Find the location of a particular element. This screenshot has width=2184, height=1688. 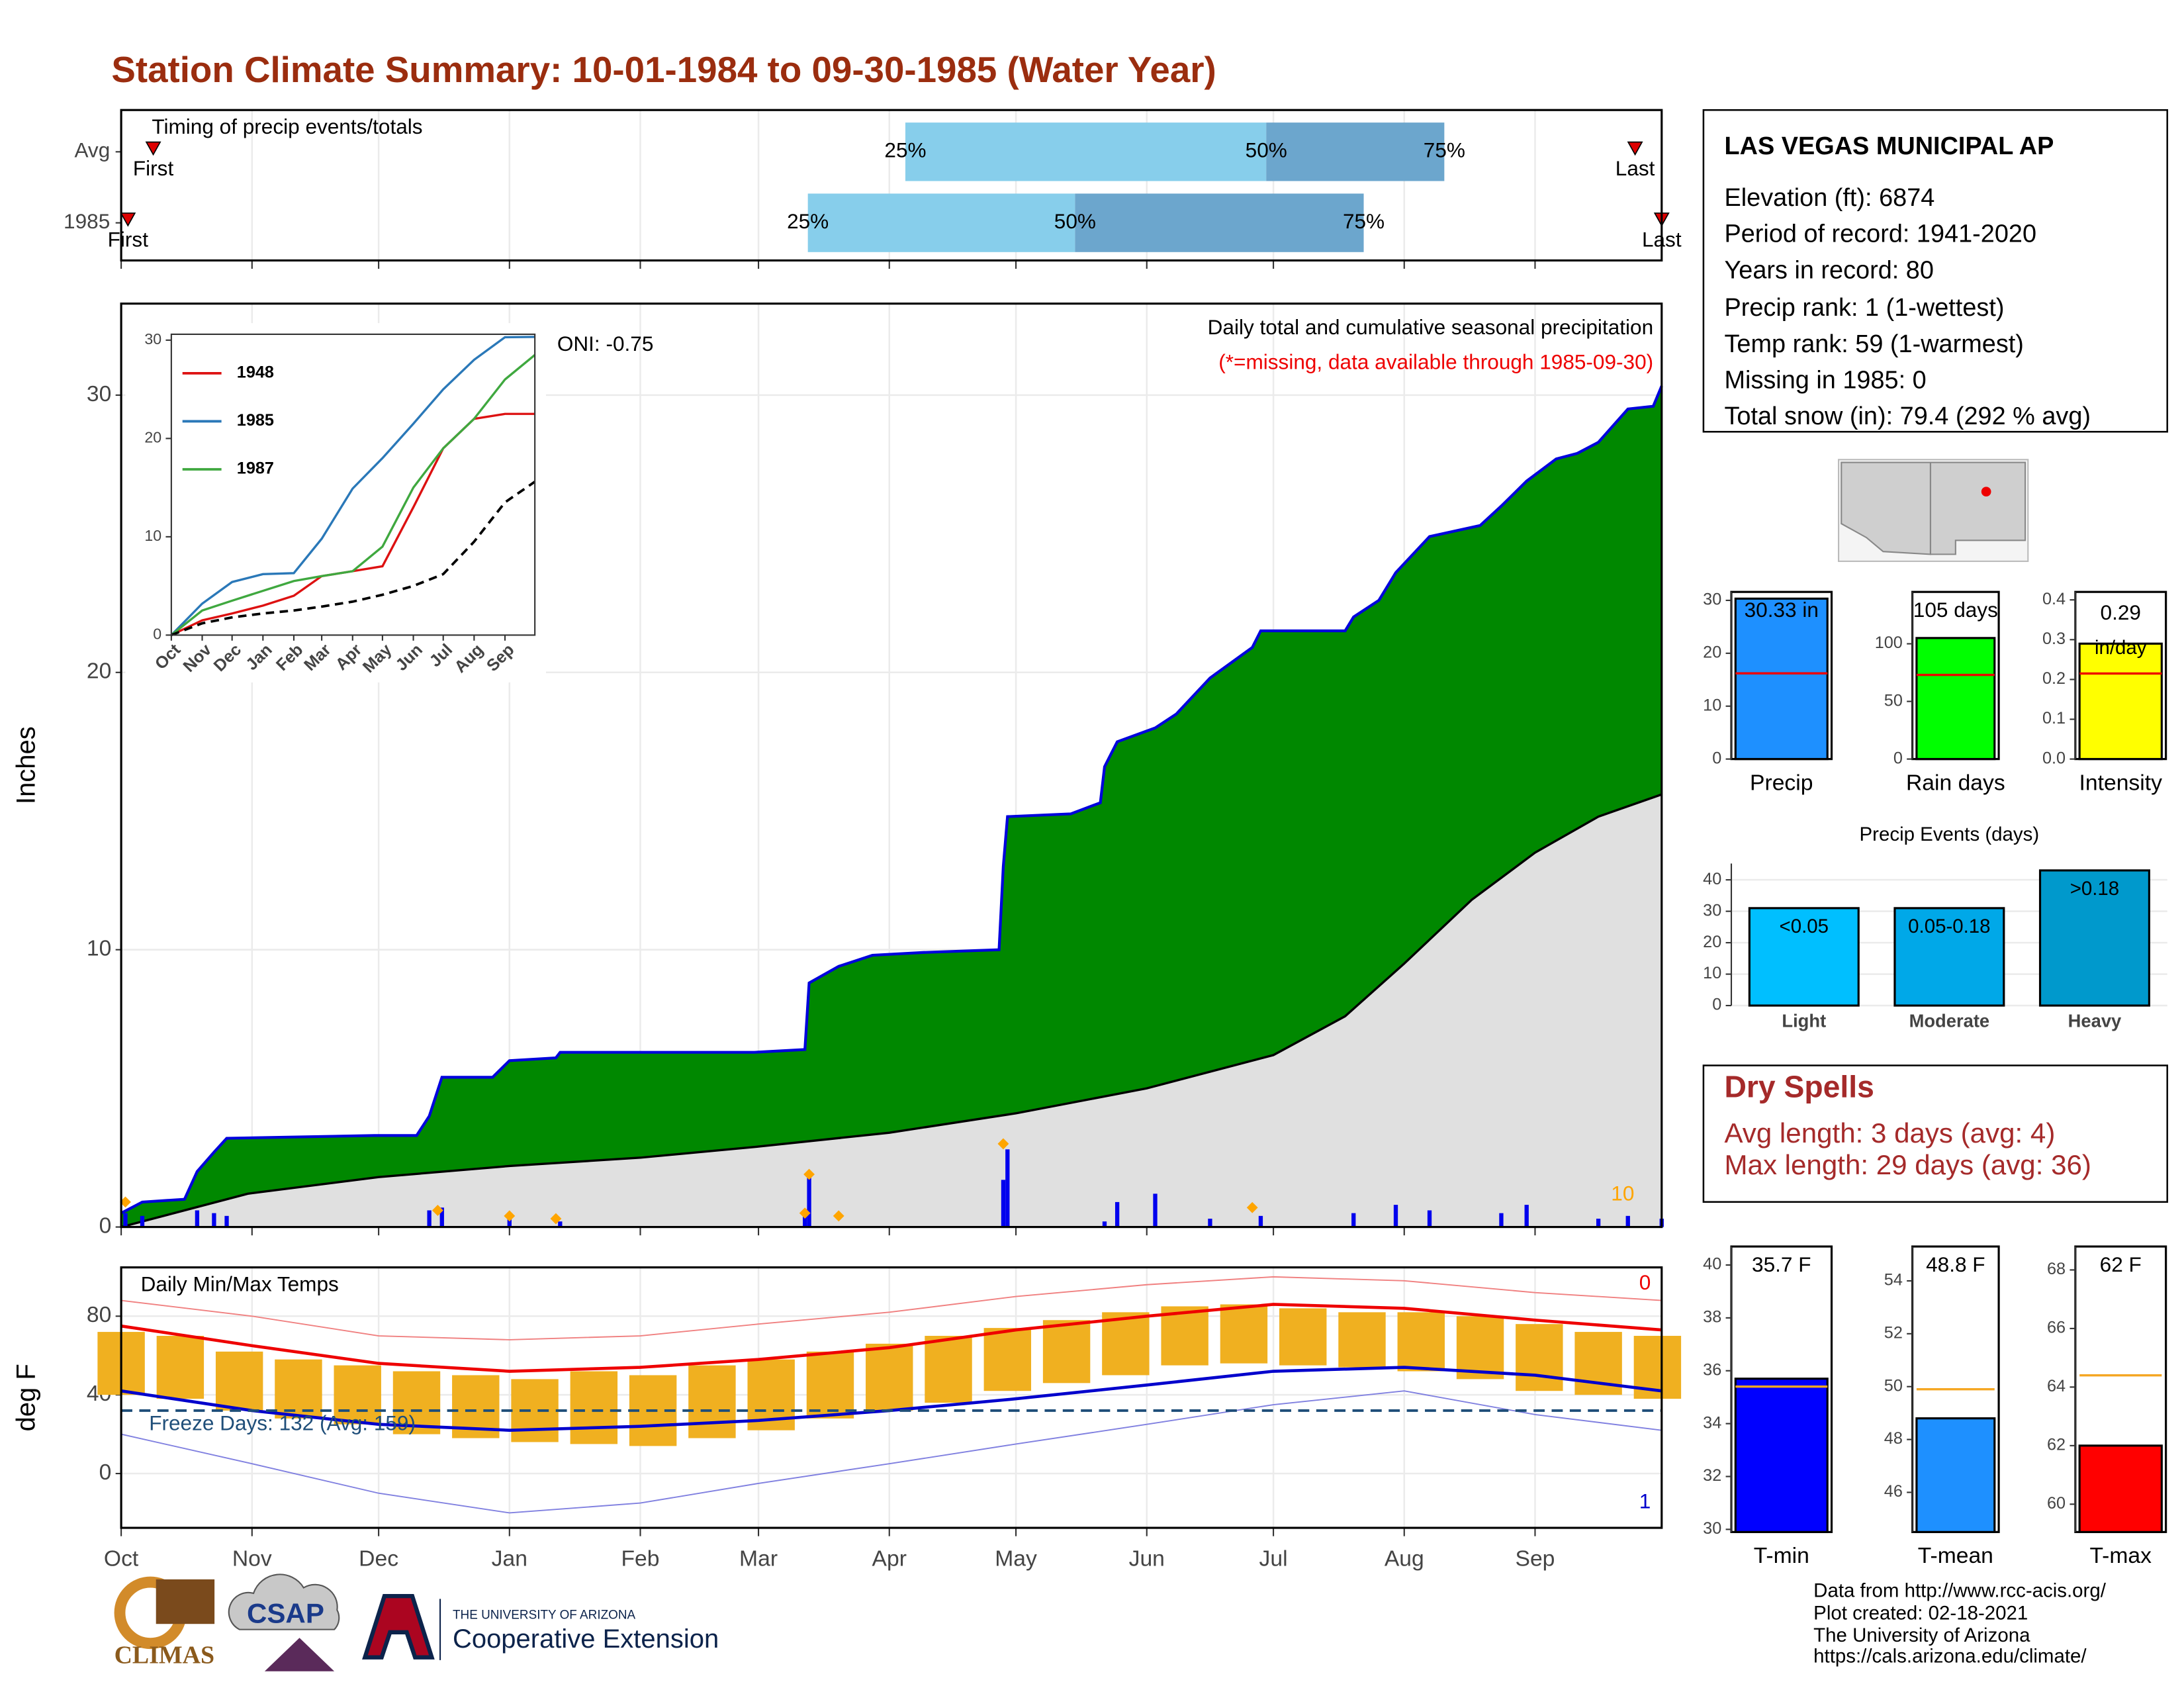

unit-label: in/day is located at coordinates (2121, 648).